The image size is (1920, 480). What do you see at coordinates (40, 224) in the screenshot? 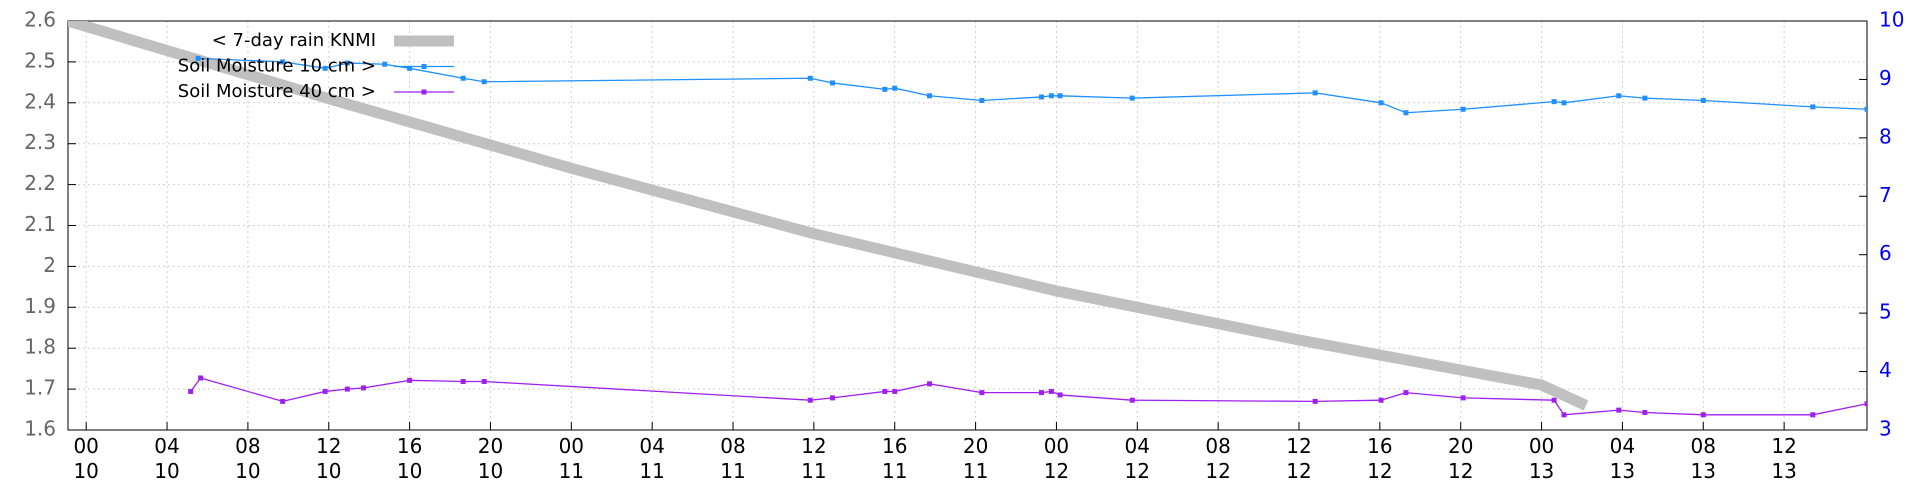
I see `y-tick-label: 2.1` at bounding box center [40, 224].